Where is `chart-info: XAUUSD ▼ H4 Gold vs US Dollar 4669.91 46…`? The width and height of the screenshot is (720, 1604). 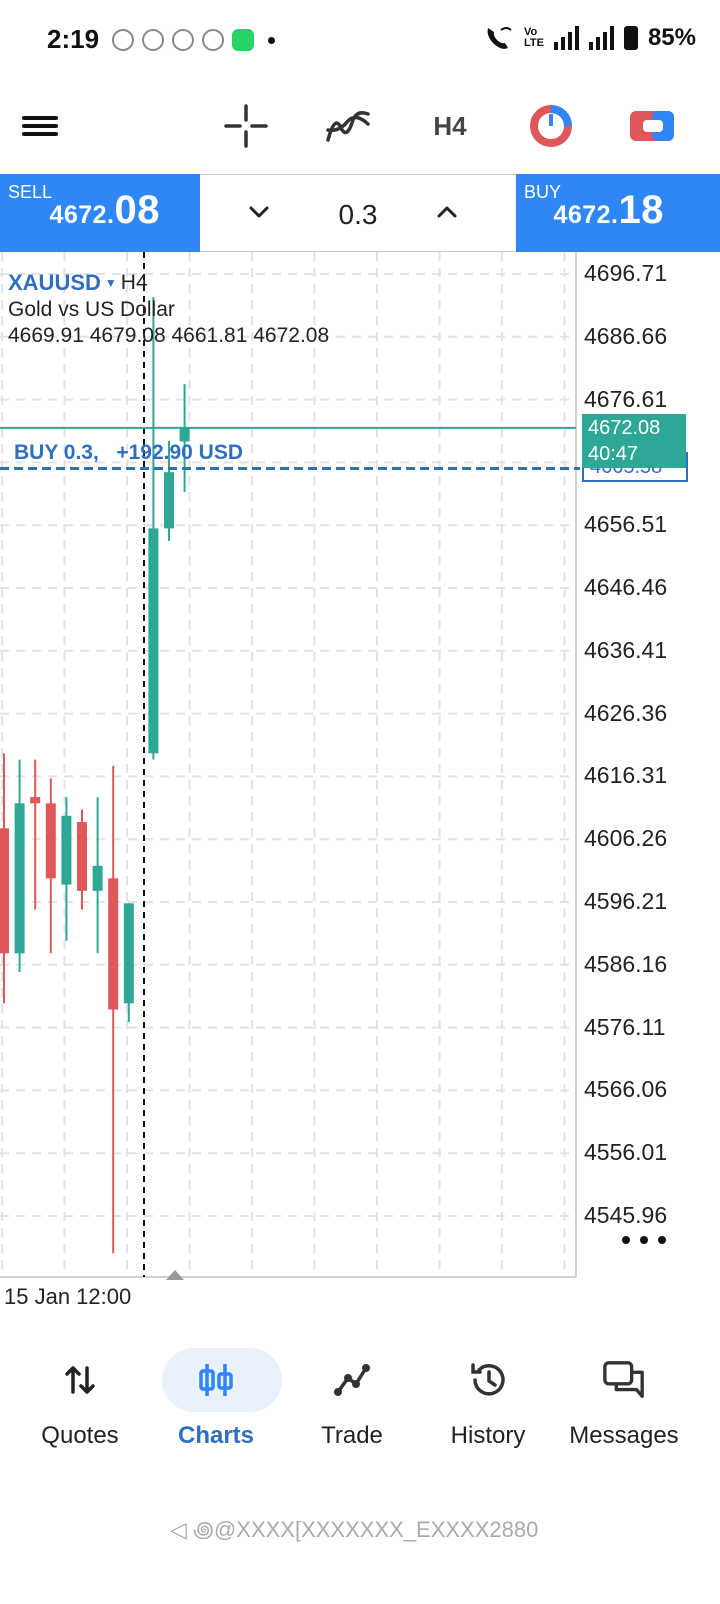 chart-info: XAUUSD ▼ H4 Gold vs US Dollar 4669.91 46… is located at coordinates (168, 309).